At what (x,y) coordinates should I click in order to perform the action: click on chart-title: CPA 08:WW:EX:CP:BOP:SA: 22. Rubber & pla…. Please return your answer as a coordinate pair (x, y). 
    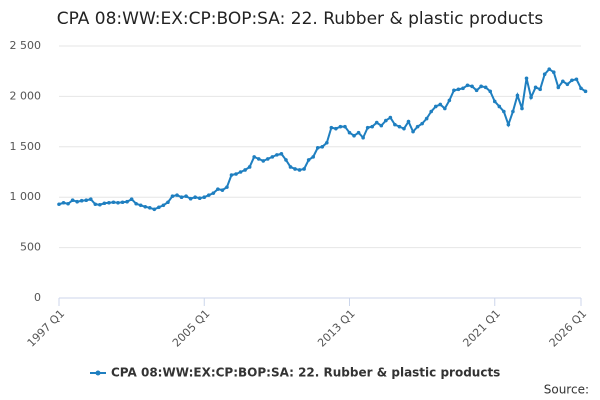
    Looking at the image, I should click on (300, 19).